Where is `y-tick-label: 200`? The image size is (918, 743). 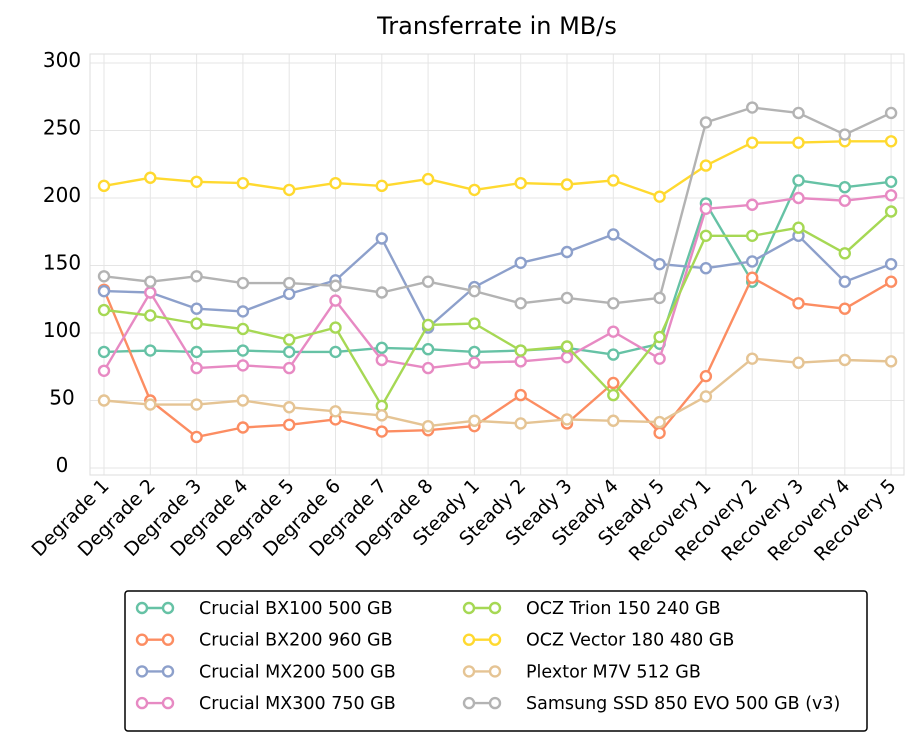 y-tick-label: 200 is located at coordinates (62, 195).